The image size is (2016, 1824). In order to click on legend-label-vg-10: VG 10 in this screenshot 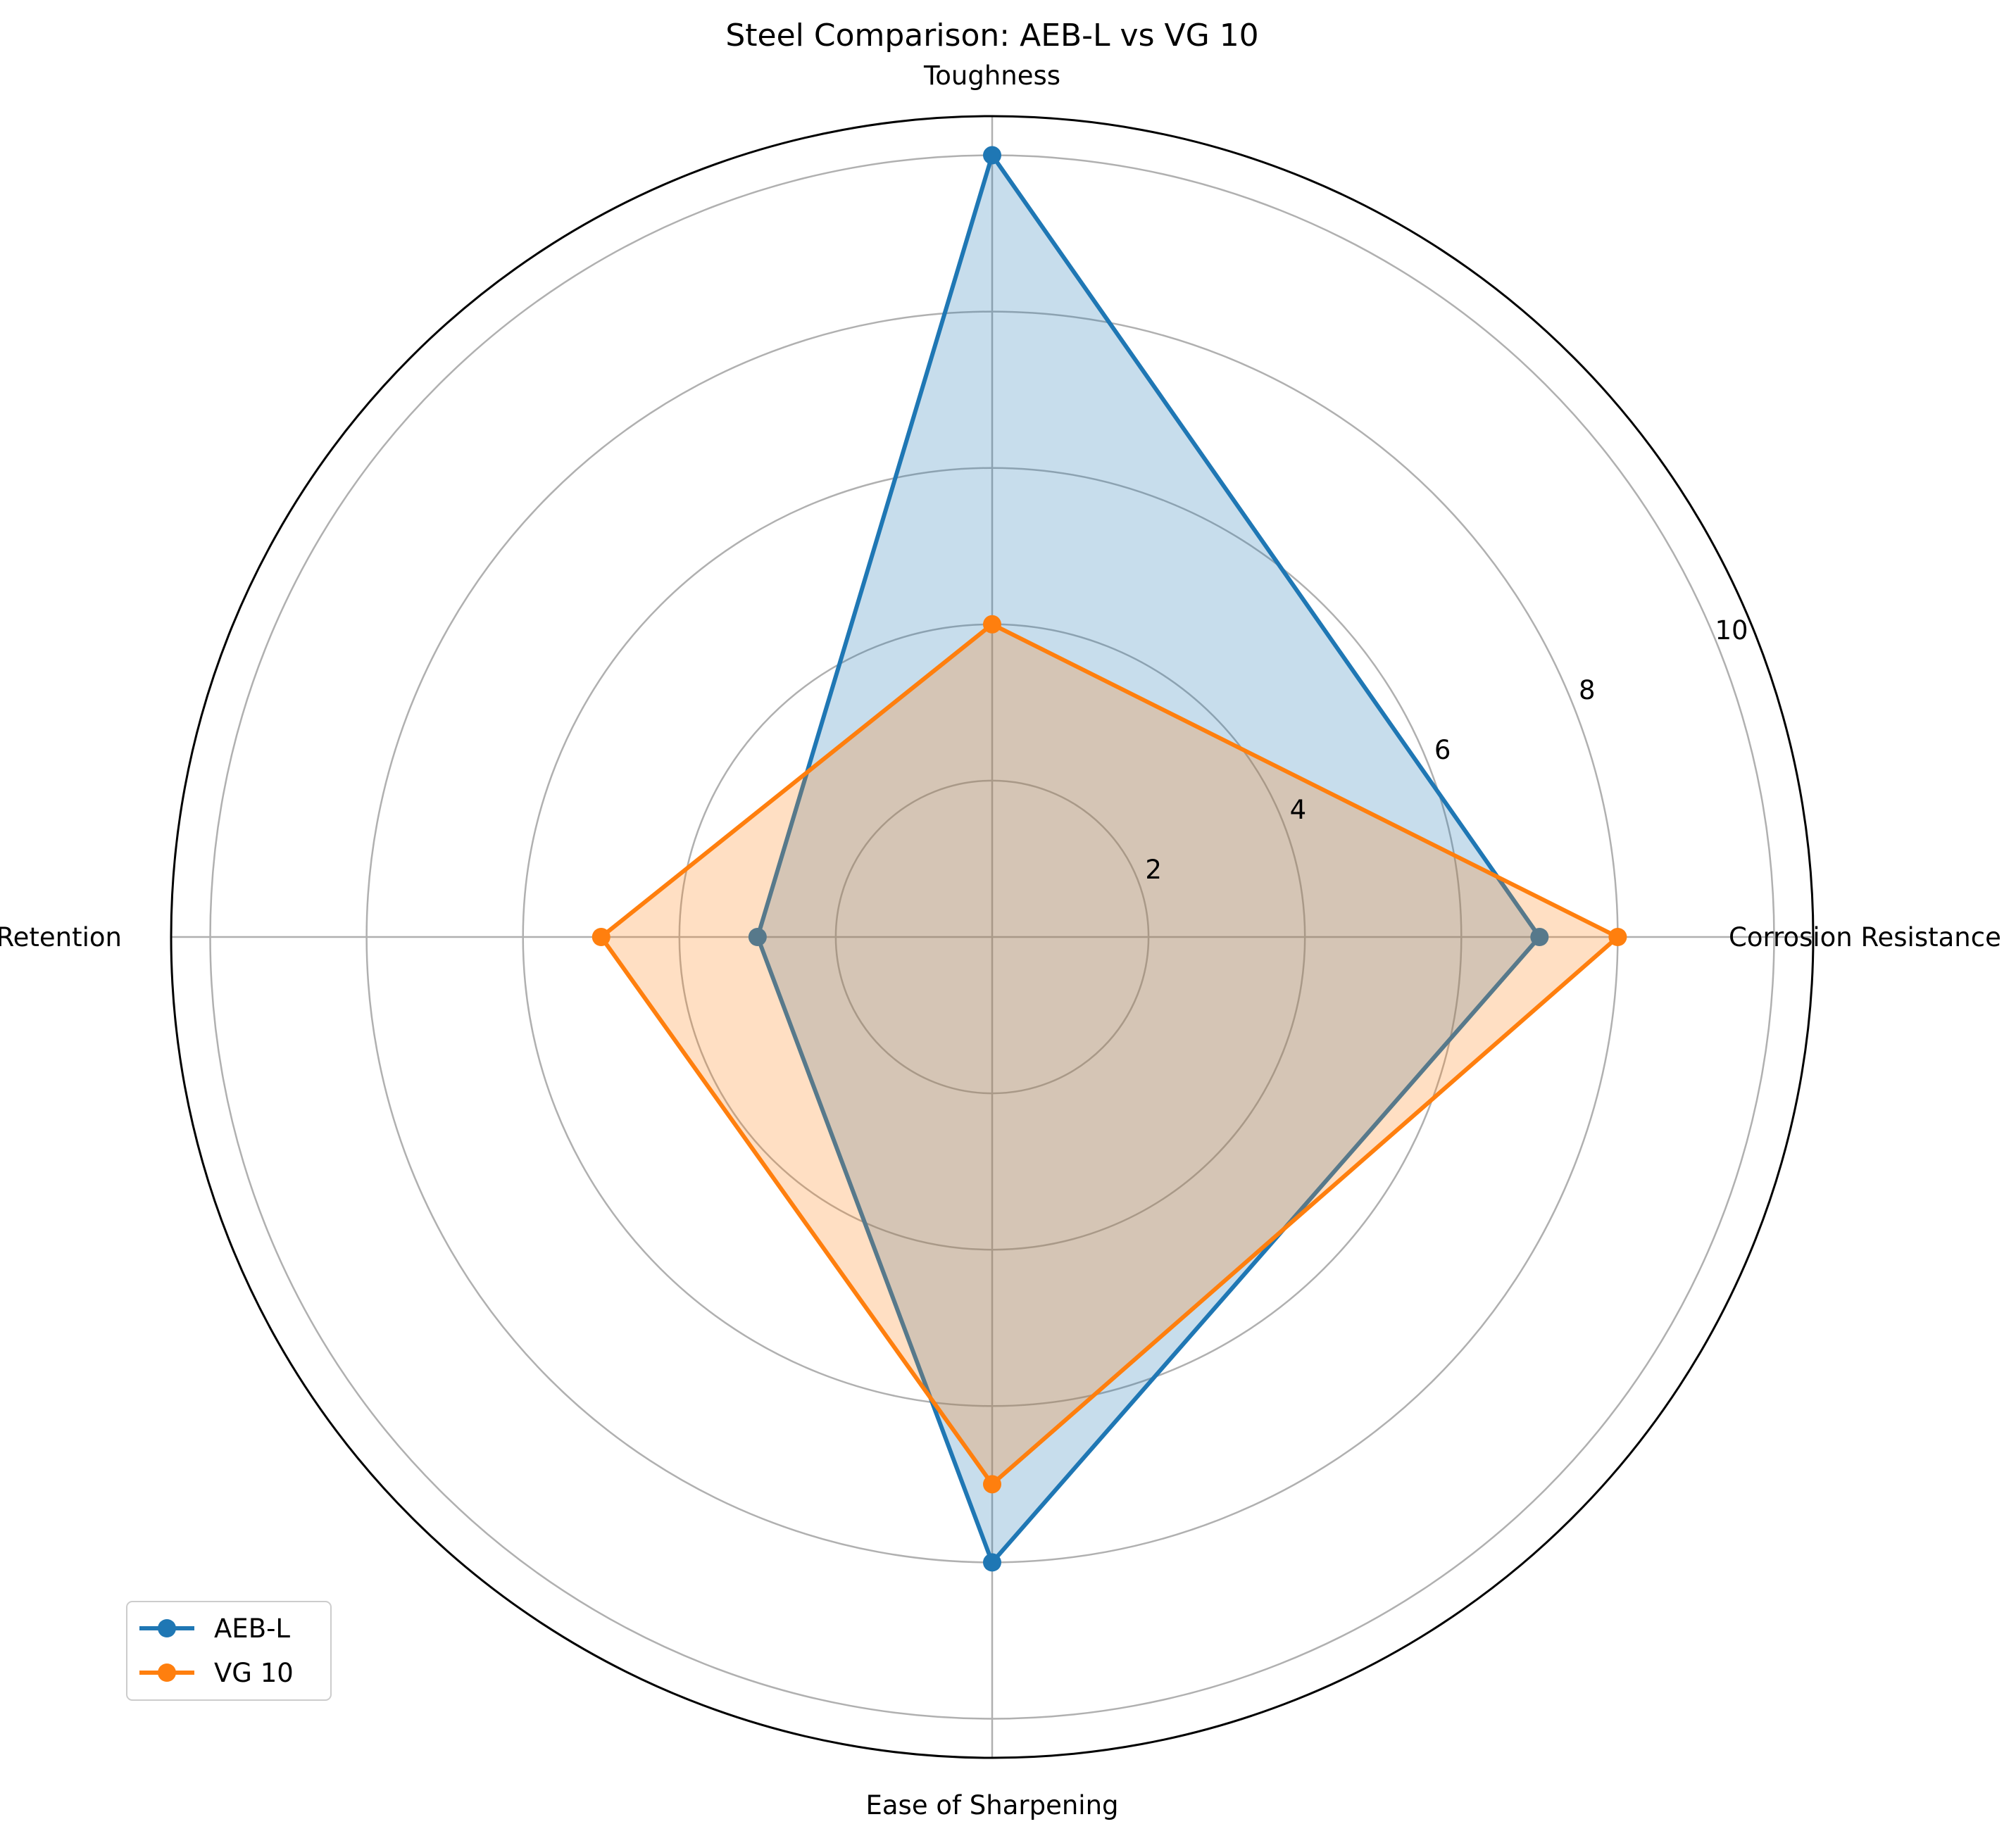, I will do `click(254, 1673)`.